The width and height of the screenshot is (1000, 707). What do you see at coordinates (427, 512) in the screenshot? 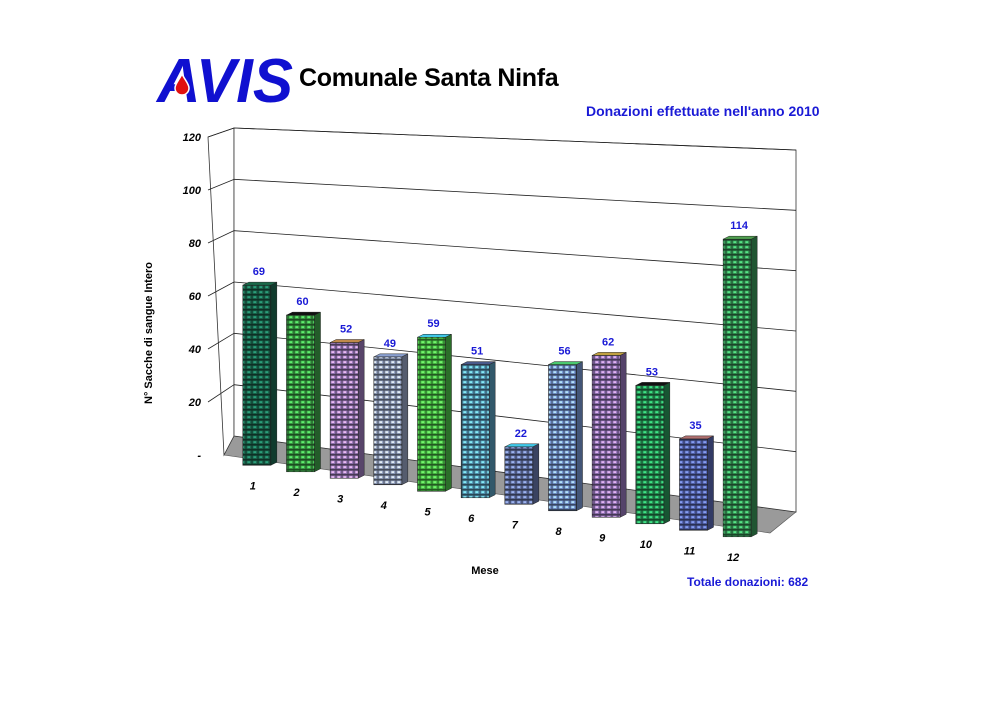
I see `x-tick-label: 5` at bounding box center [427, 512].